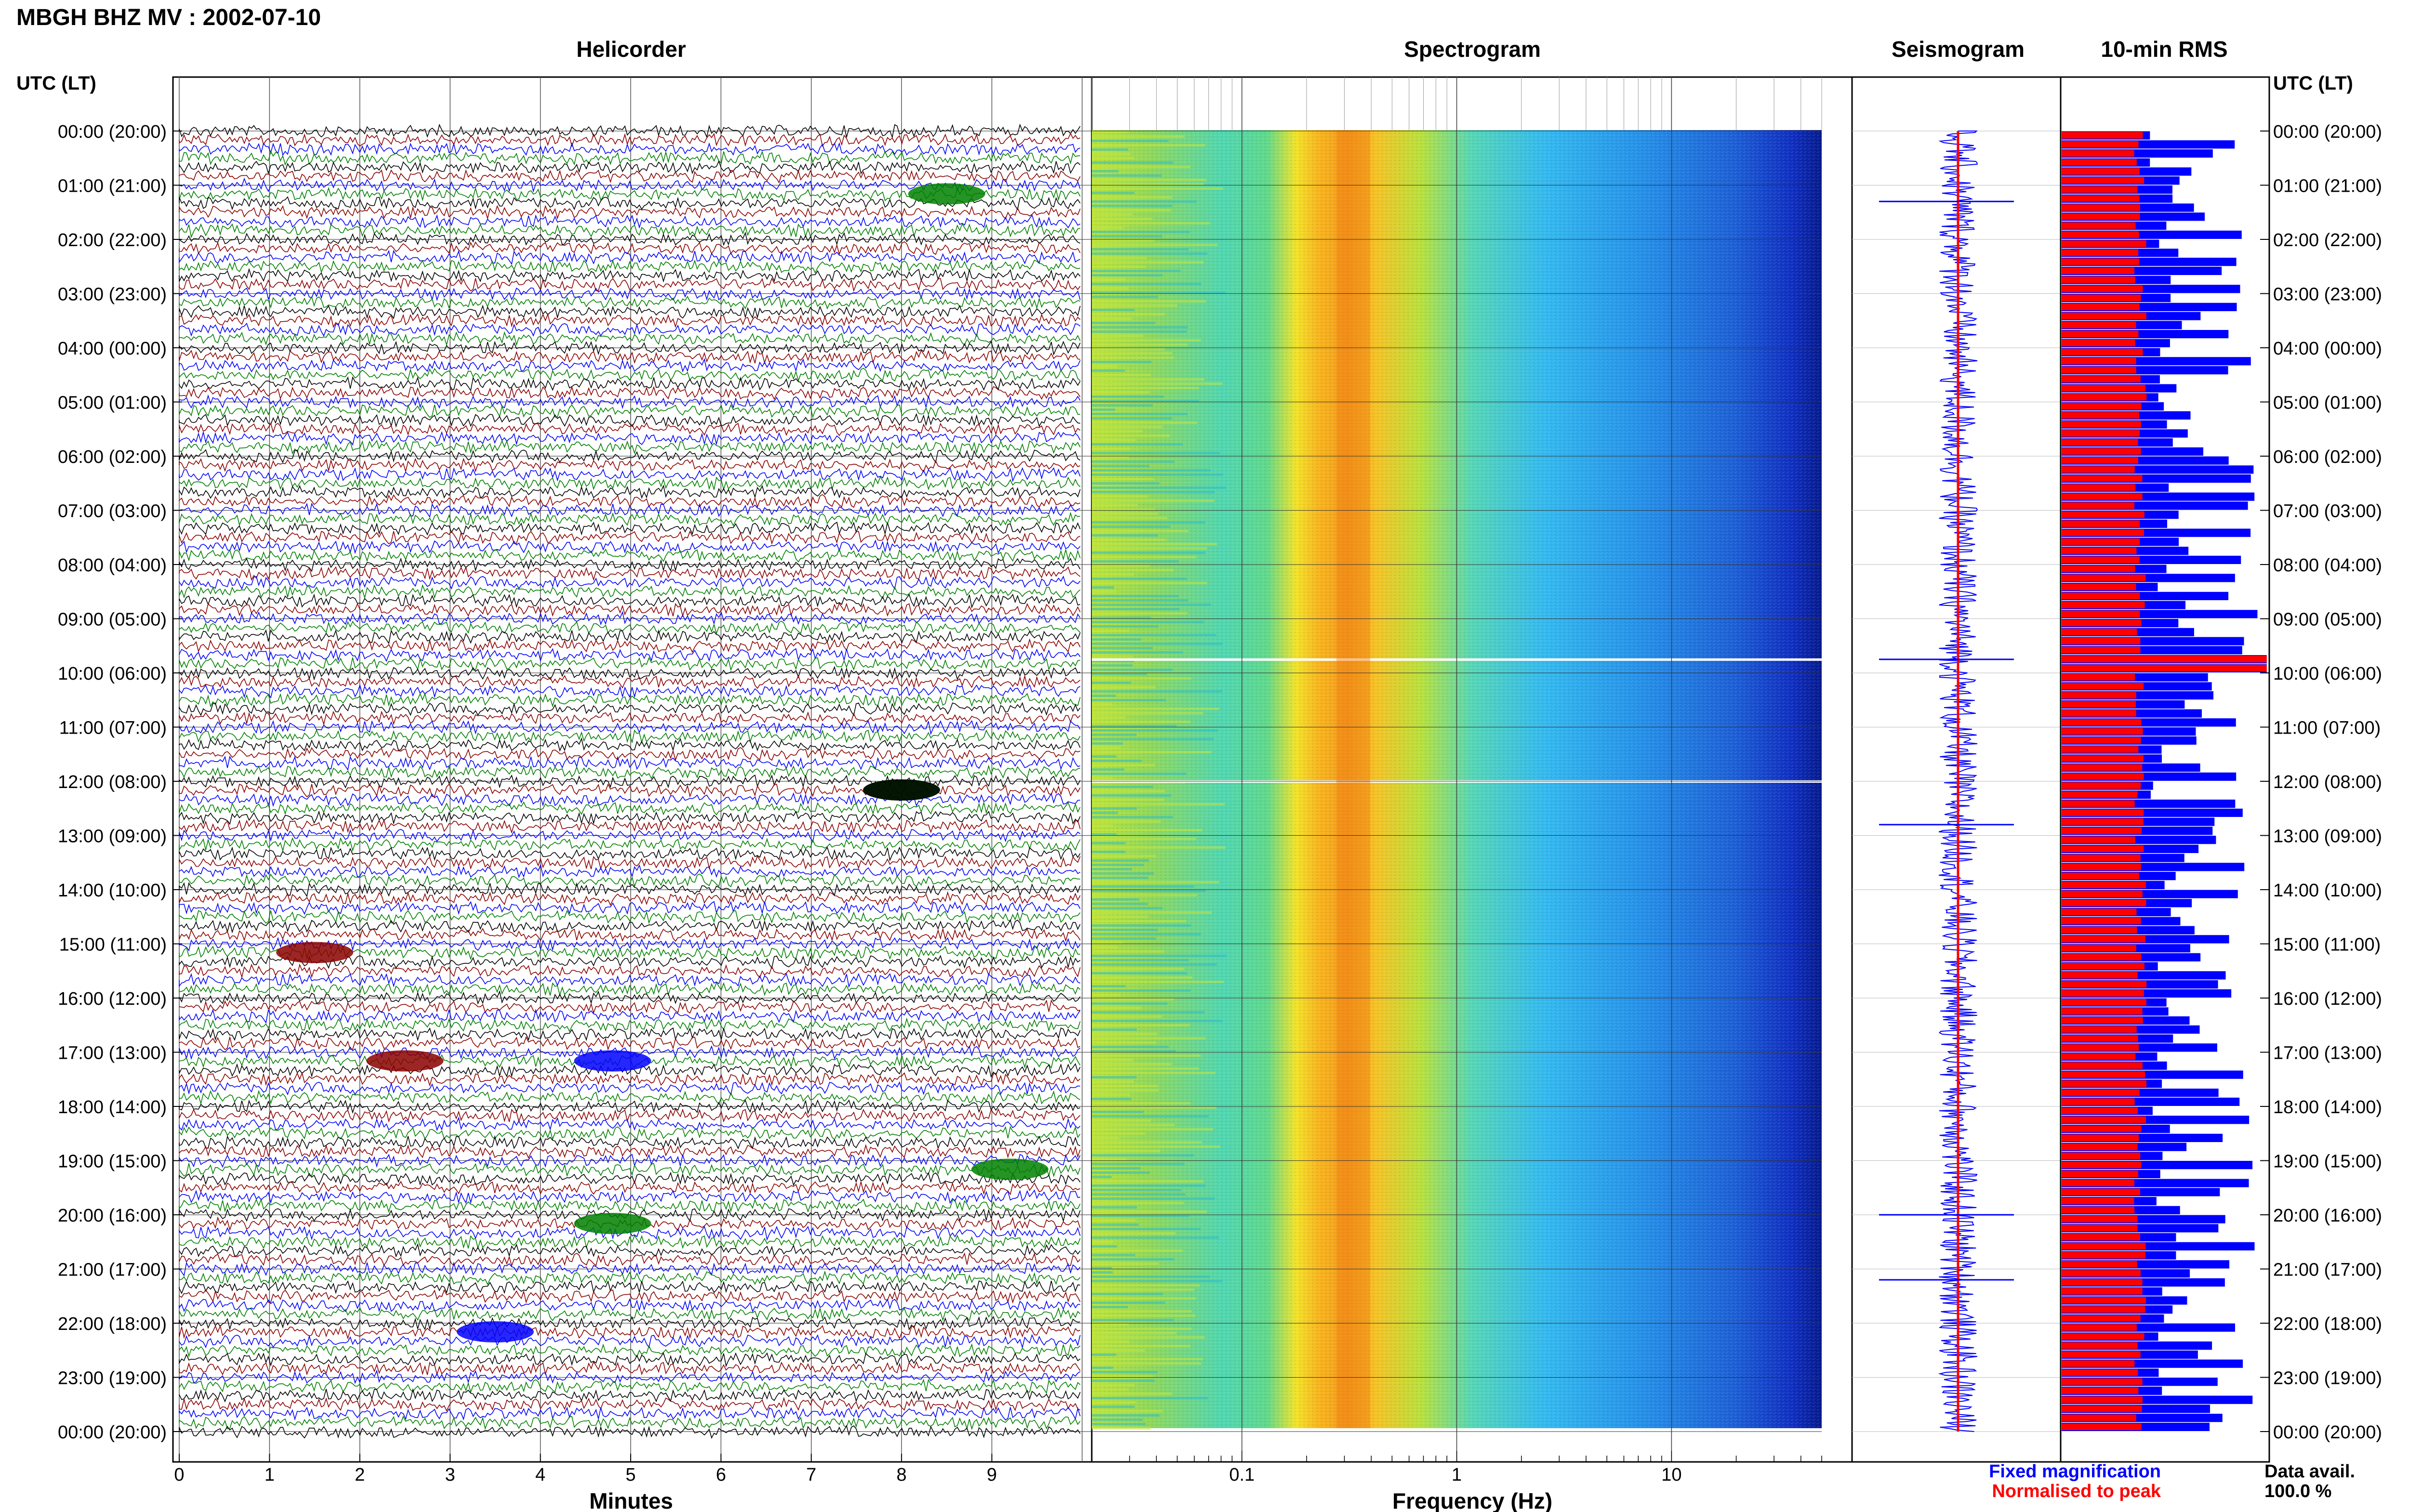 The height and width of the screenshot is (1512, 2409). What do you see at coordinates (450, 1475) in the screenshot?
I see `minute-tick-label: 3` at bounding box center [450, 1475].